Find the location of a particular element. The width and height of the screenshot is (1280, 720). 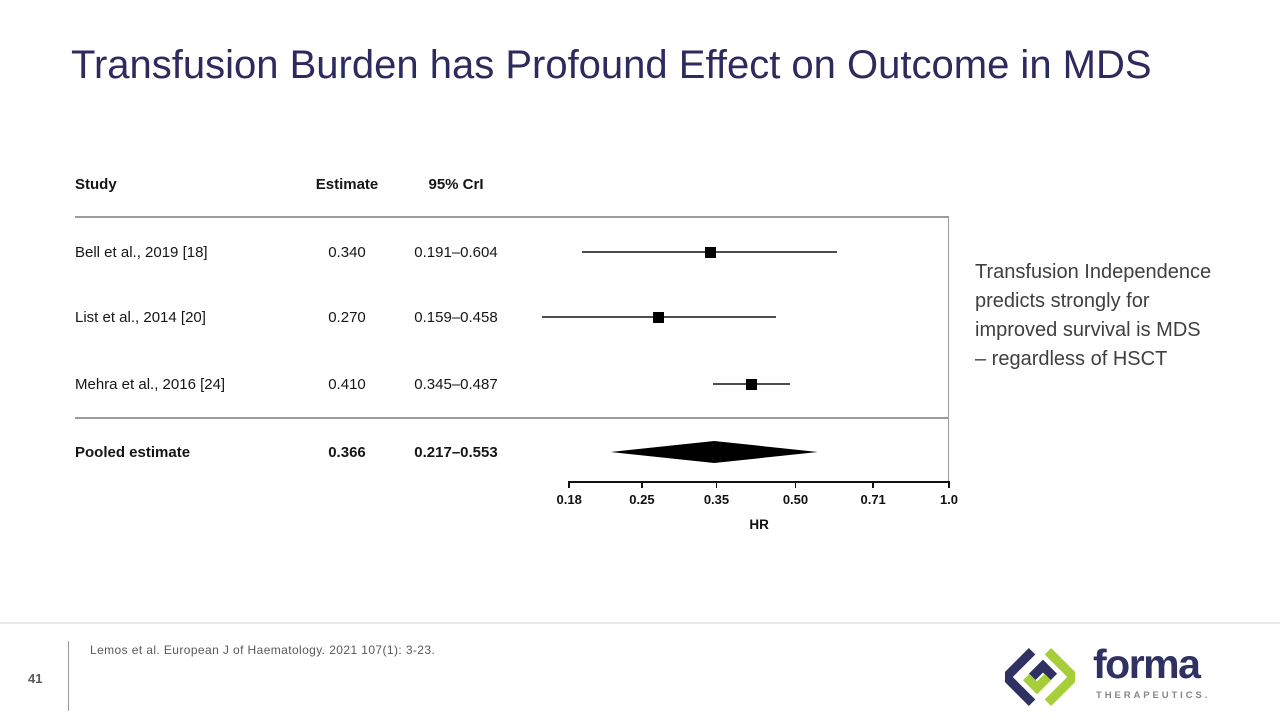

axis-tick-label: 0.18 is located at coordinates (569, 499).